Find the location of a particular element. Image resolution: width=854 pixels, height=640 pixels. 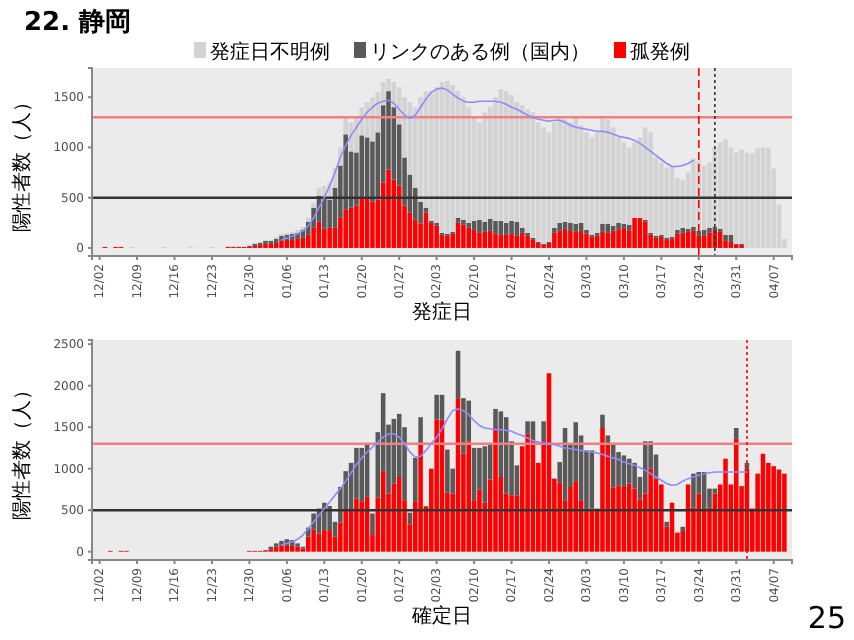

x-axis-title: 確定日 is located at coordinates (441, 616).